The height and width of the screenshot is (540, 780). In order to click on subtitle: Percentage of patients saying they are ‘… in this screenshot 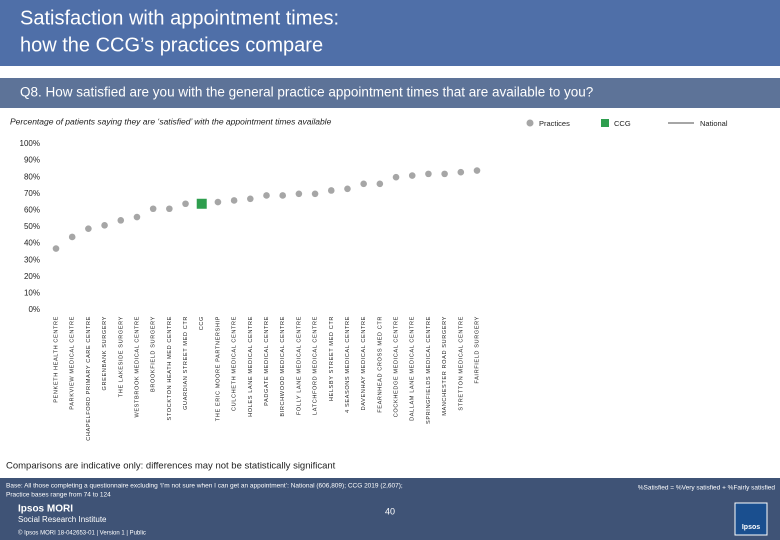, I will do `click(171, 121)`.